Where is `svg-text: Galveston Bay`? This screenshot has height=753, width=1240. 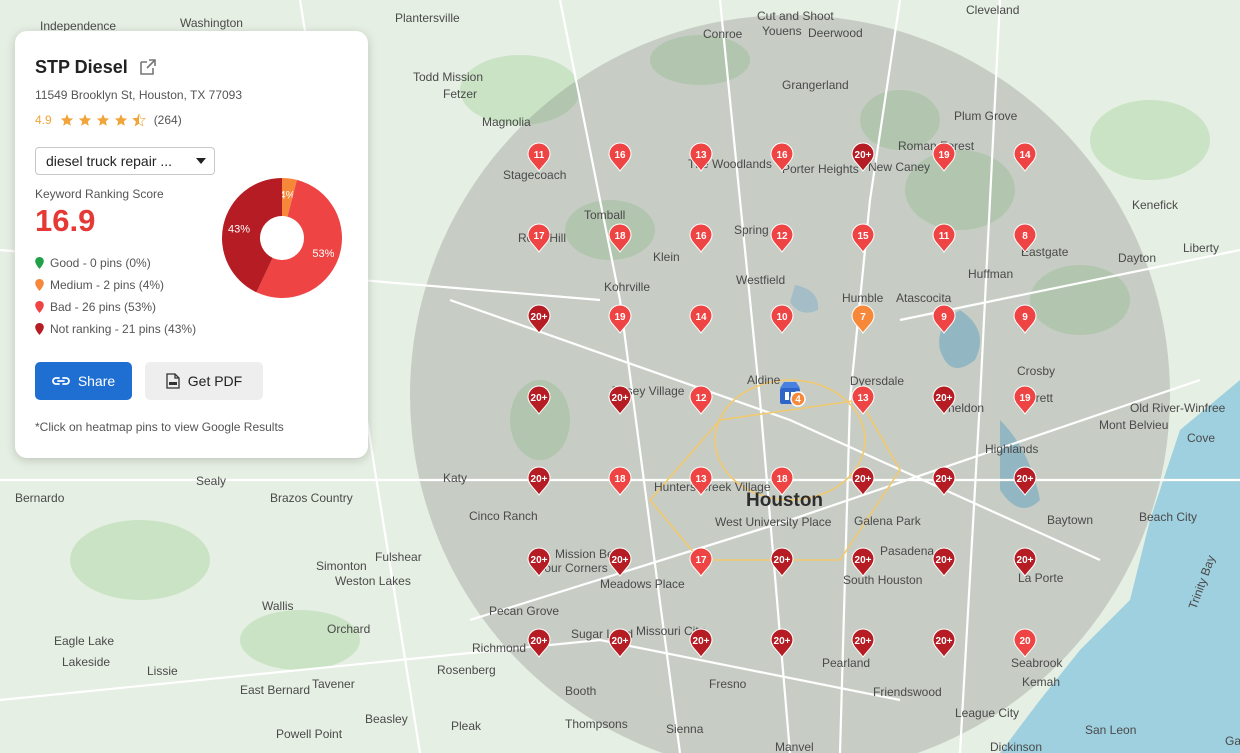 svg-text: Galveston Bay is located at coordinates (1232, 741).